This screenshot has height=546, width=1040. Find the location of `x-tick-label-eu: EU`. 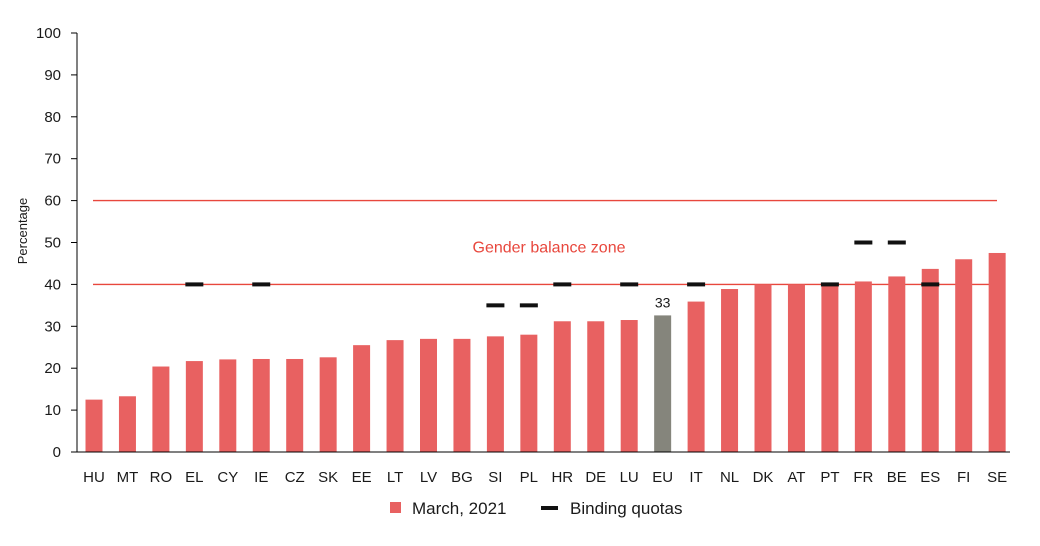

x-tick-label-eu: EU is located at coordinates (662, 477).